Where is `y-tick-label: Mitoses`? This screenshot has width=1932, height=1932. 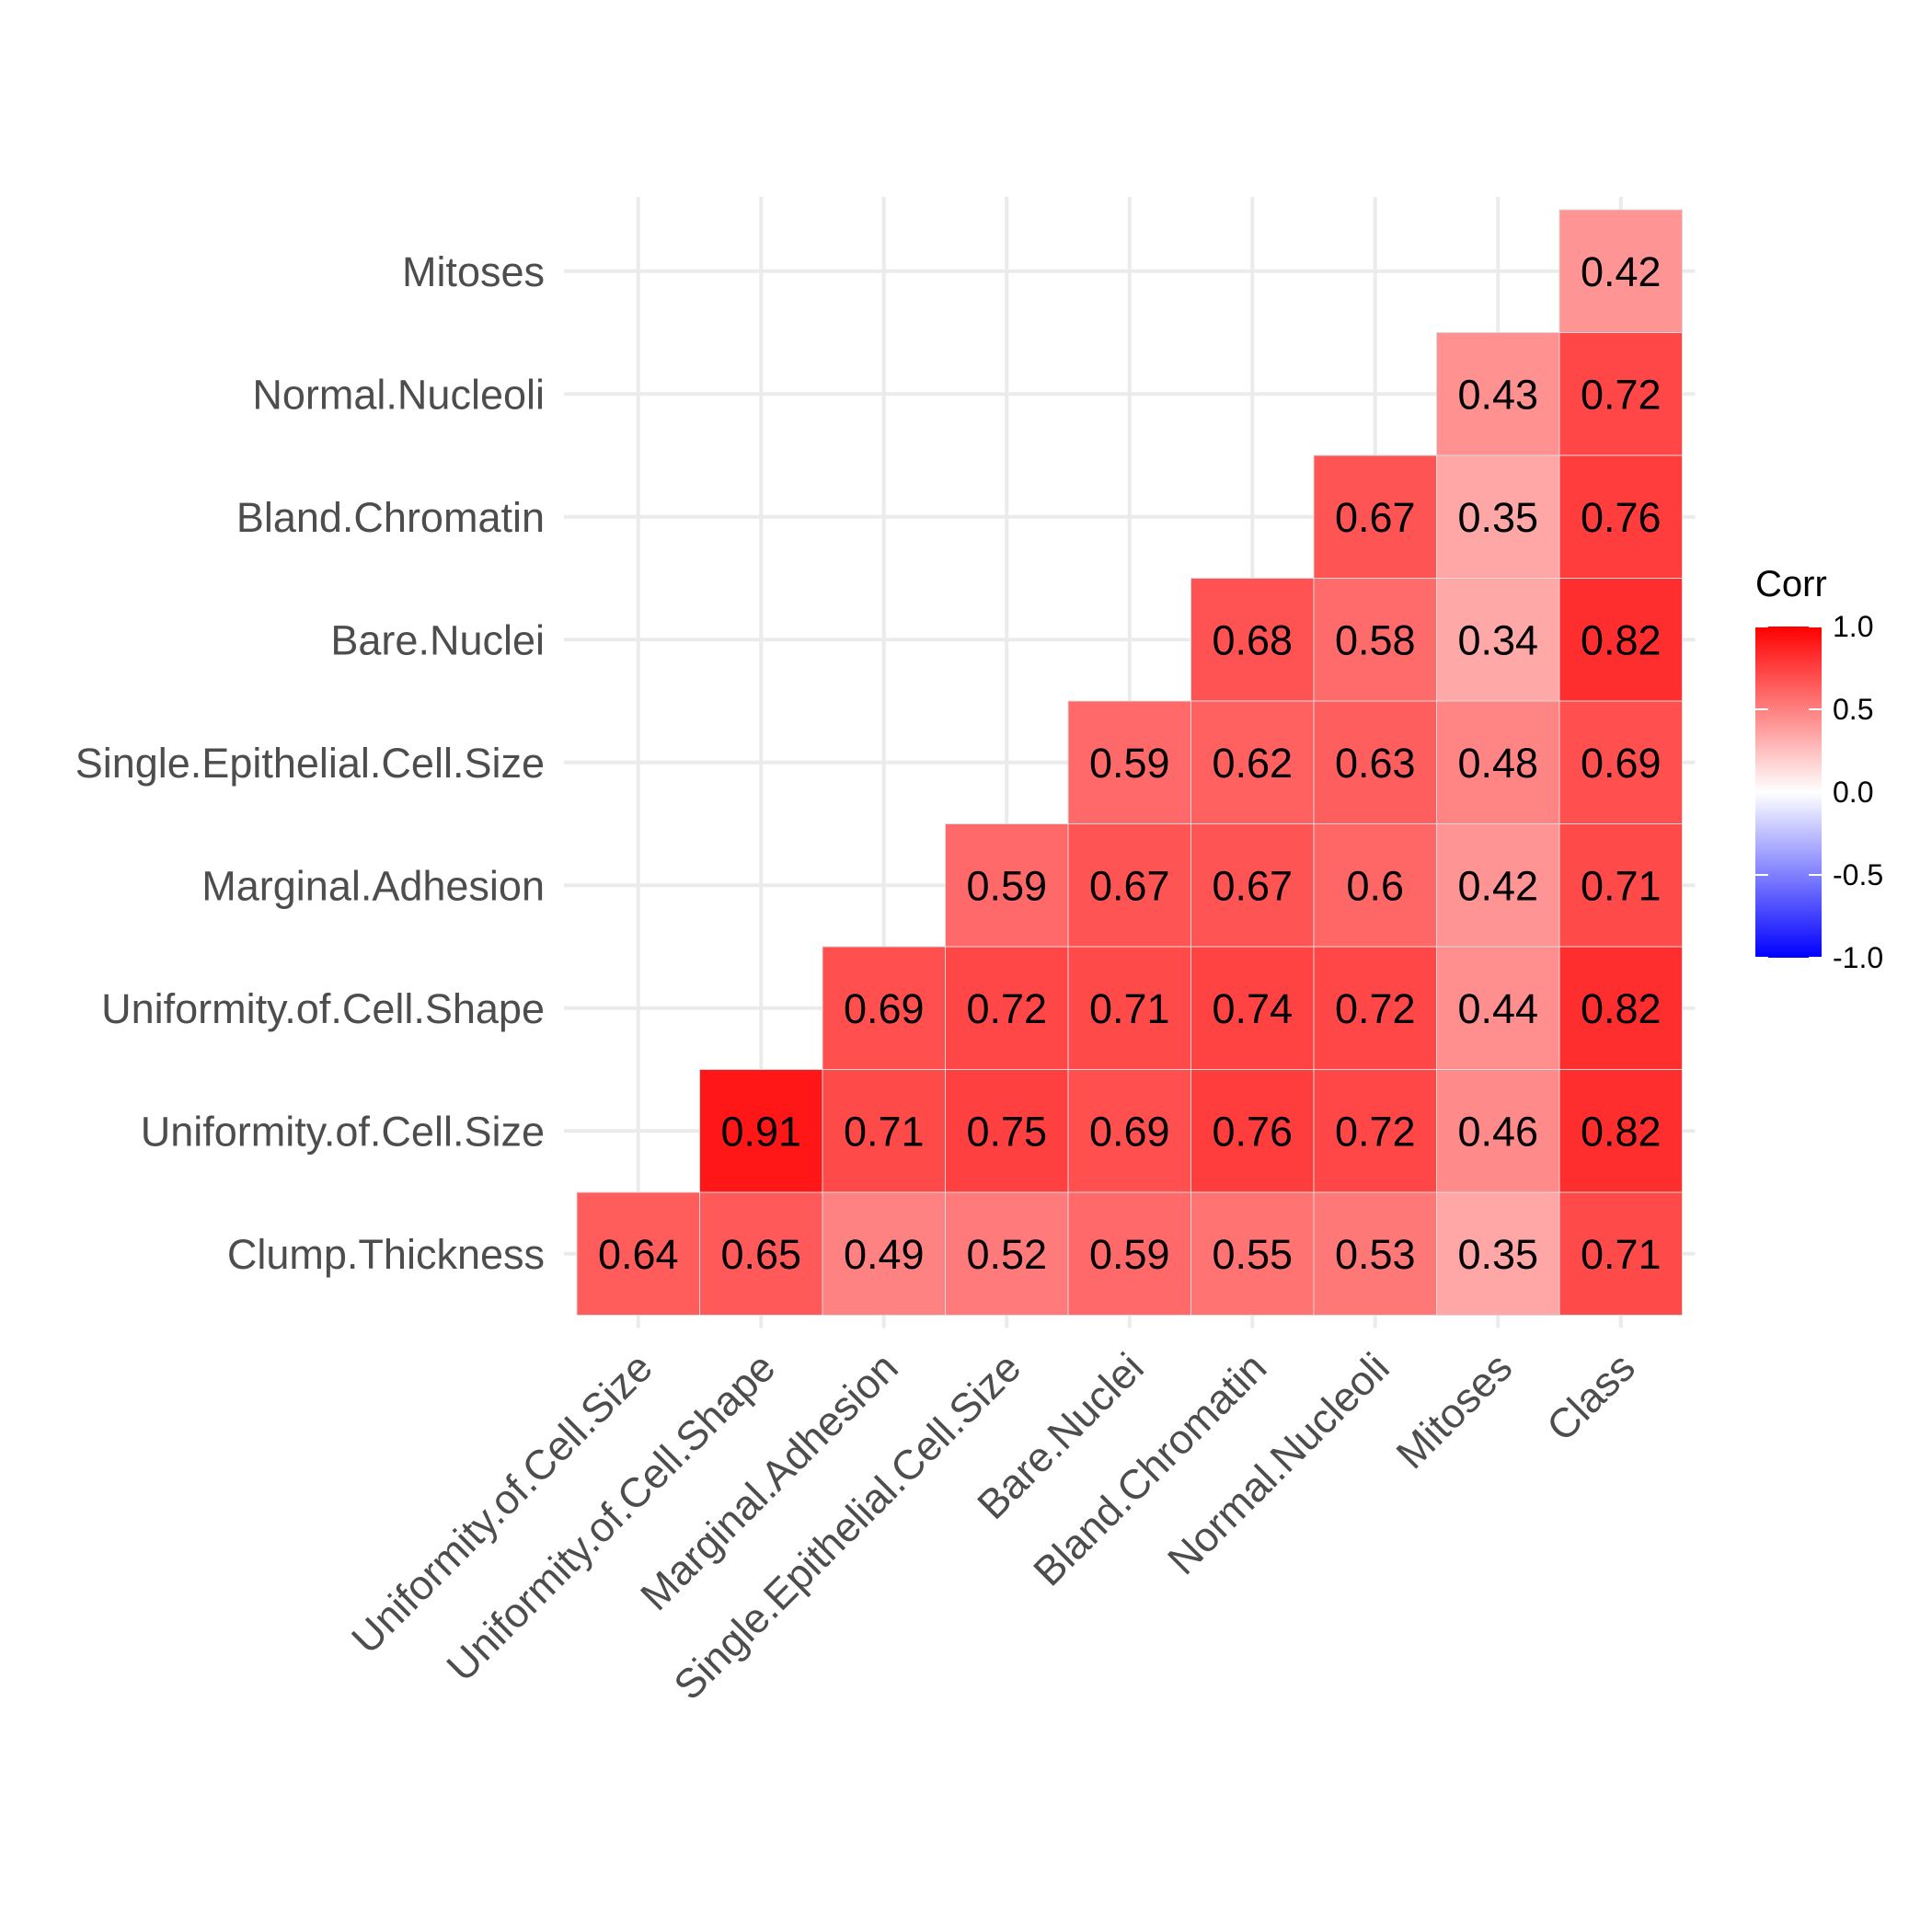
y-tick-label: Mitoses is located at coordinates (473, 271).